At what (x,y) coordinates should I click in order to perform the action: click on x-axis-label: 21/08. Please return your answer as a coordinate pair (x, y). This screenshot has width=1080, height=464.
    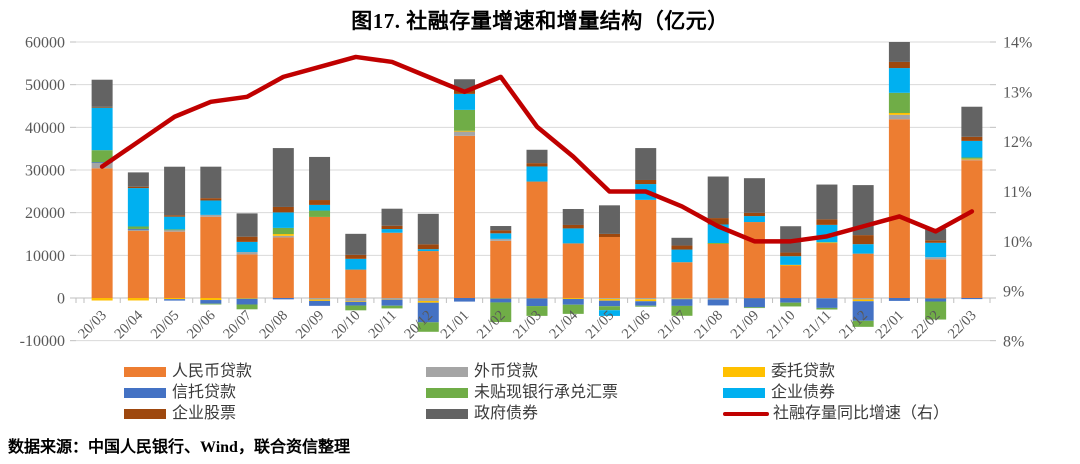
    Looking at the image, I should click on (708, 325).